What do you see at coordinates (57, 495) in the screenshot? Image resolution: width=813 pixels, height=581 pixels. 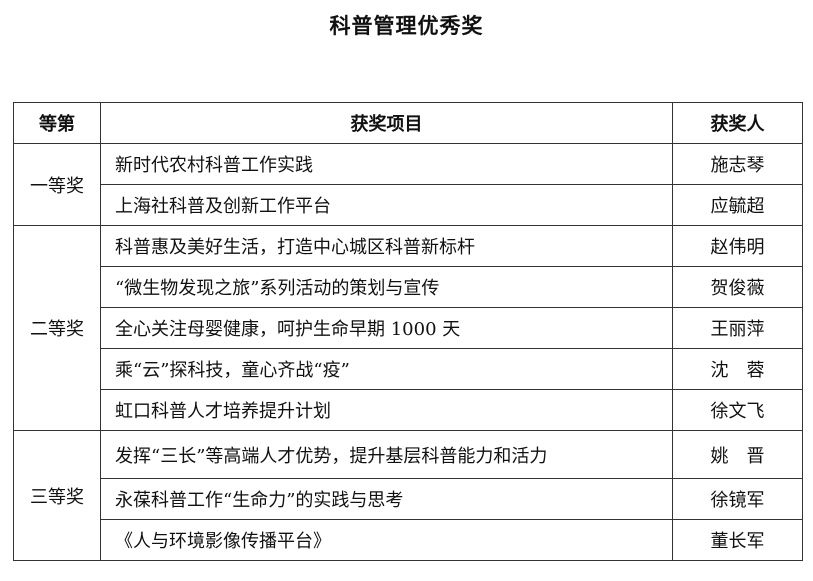 I see `award-level: 三等奖` at bounding box center [57, 495].